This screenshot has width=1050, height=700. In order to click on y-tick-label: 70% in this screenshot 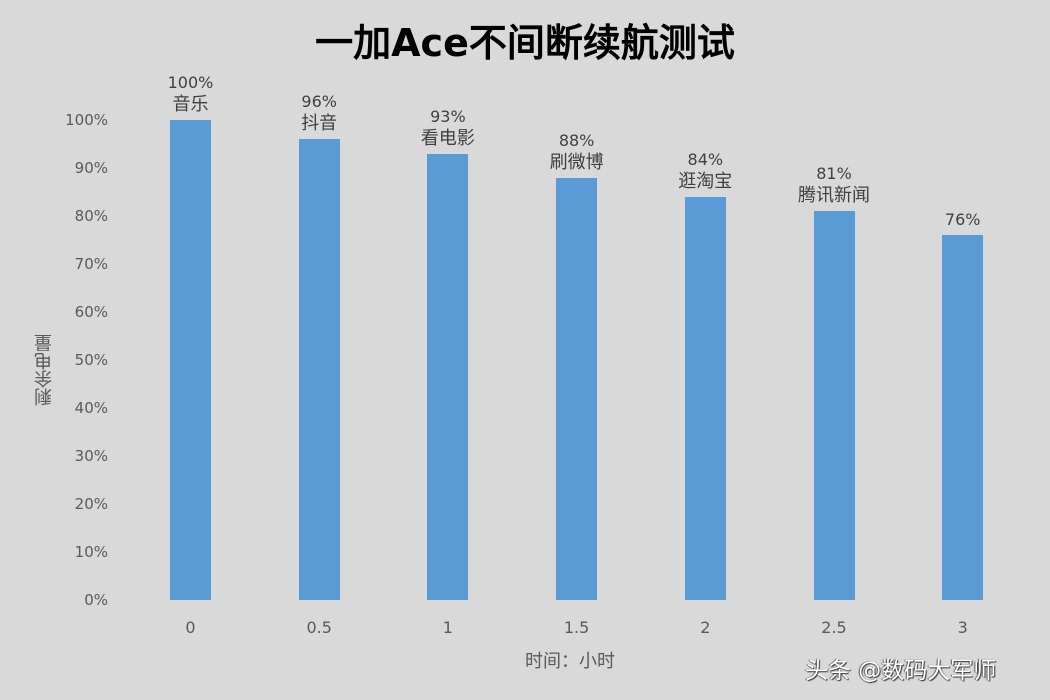, I will do `click(91, 264)`.